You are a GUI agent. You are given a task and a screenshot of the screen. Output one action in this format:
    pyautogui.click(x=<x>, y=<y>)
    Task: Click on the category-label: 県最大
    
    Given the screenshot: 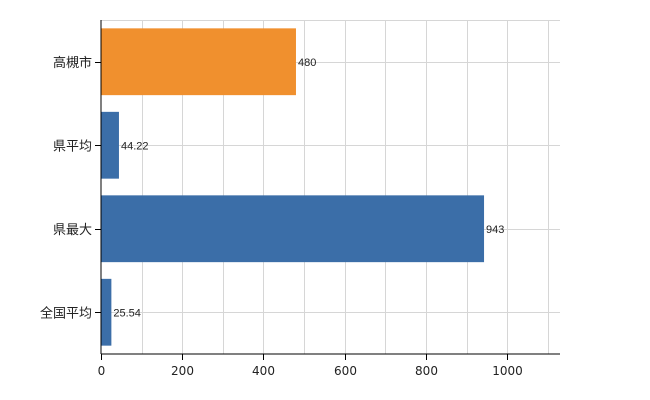 What is the action you would take?
    pyautogui.click(x=72, y=230)
    